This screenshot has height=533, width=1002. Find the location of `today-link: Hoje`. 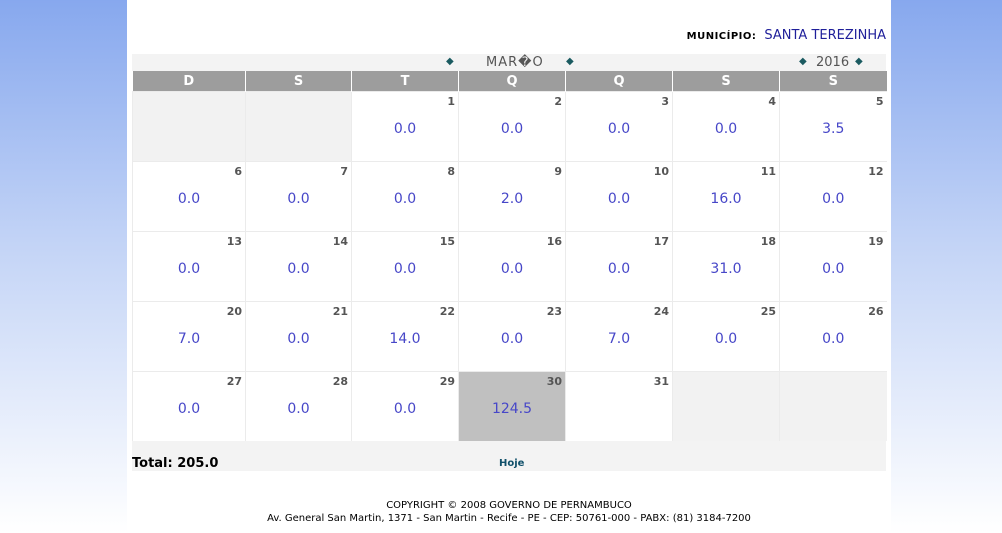

today-link: Hoje is located at coordinates (512, 463).